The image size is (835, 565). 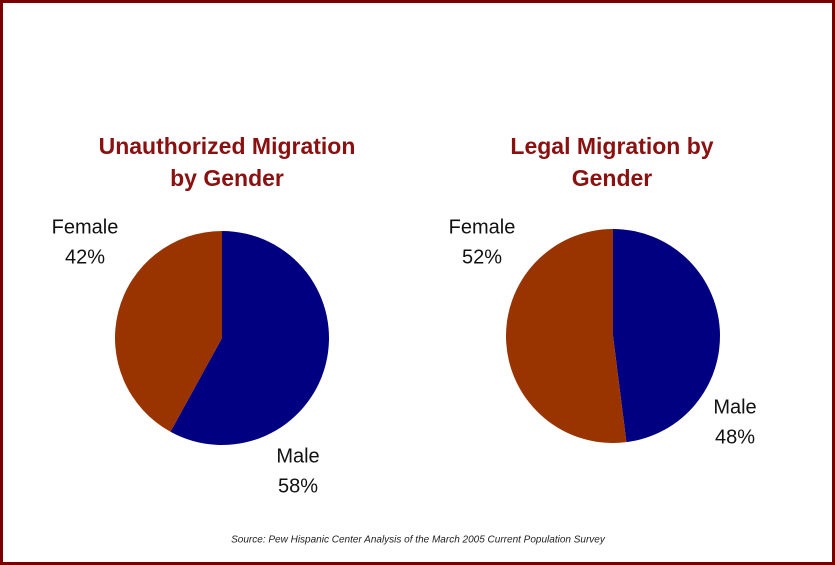 I want to click on slice-value: 52%, so click(x=482, y=257).